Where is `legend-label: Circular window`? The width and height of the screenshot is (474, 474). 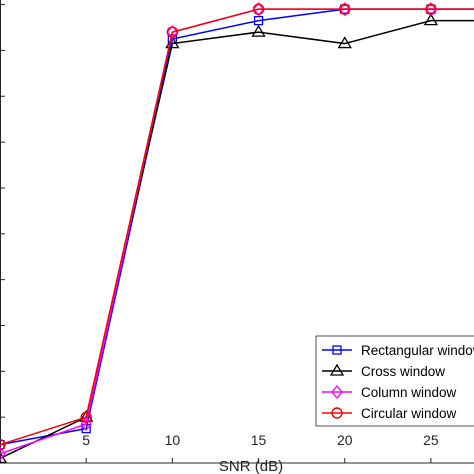 legend-label: Circular window is located at coordinates (409, 413).